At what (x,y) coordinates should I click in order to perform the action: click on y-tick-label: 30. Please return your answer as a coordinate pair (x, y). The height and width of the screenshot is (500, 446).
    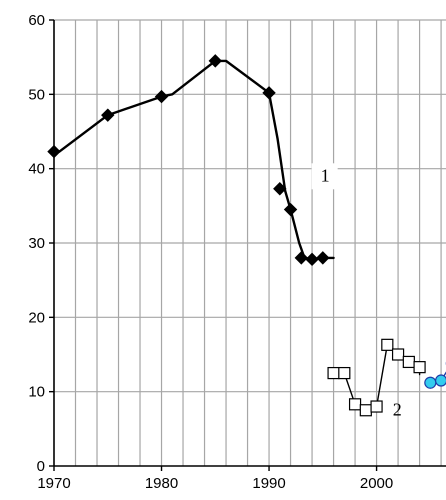
    Looking at the image, I should click on (36, 243).